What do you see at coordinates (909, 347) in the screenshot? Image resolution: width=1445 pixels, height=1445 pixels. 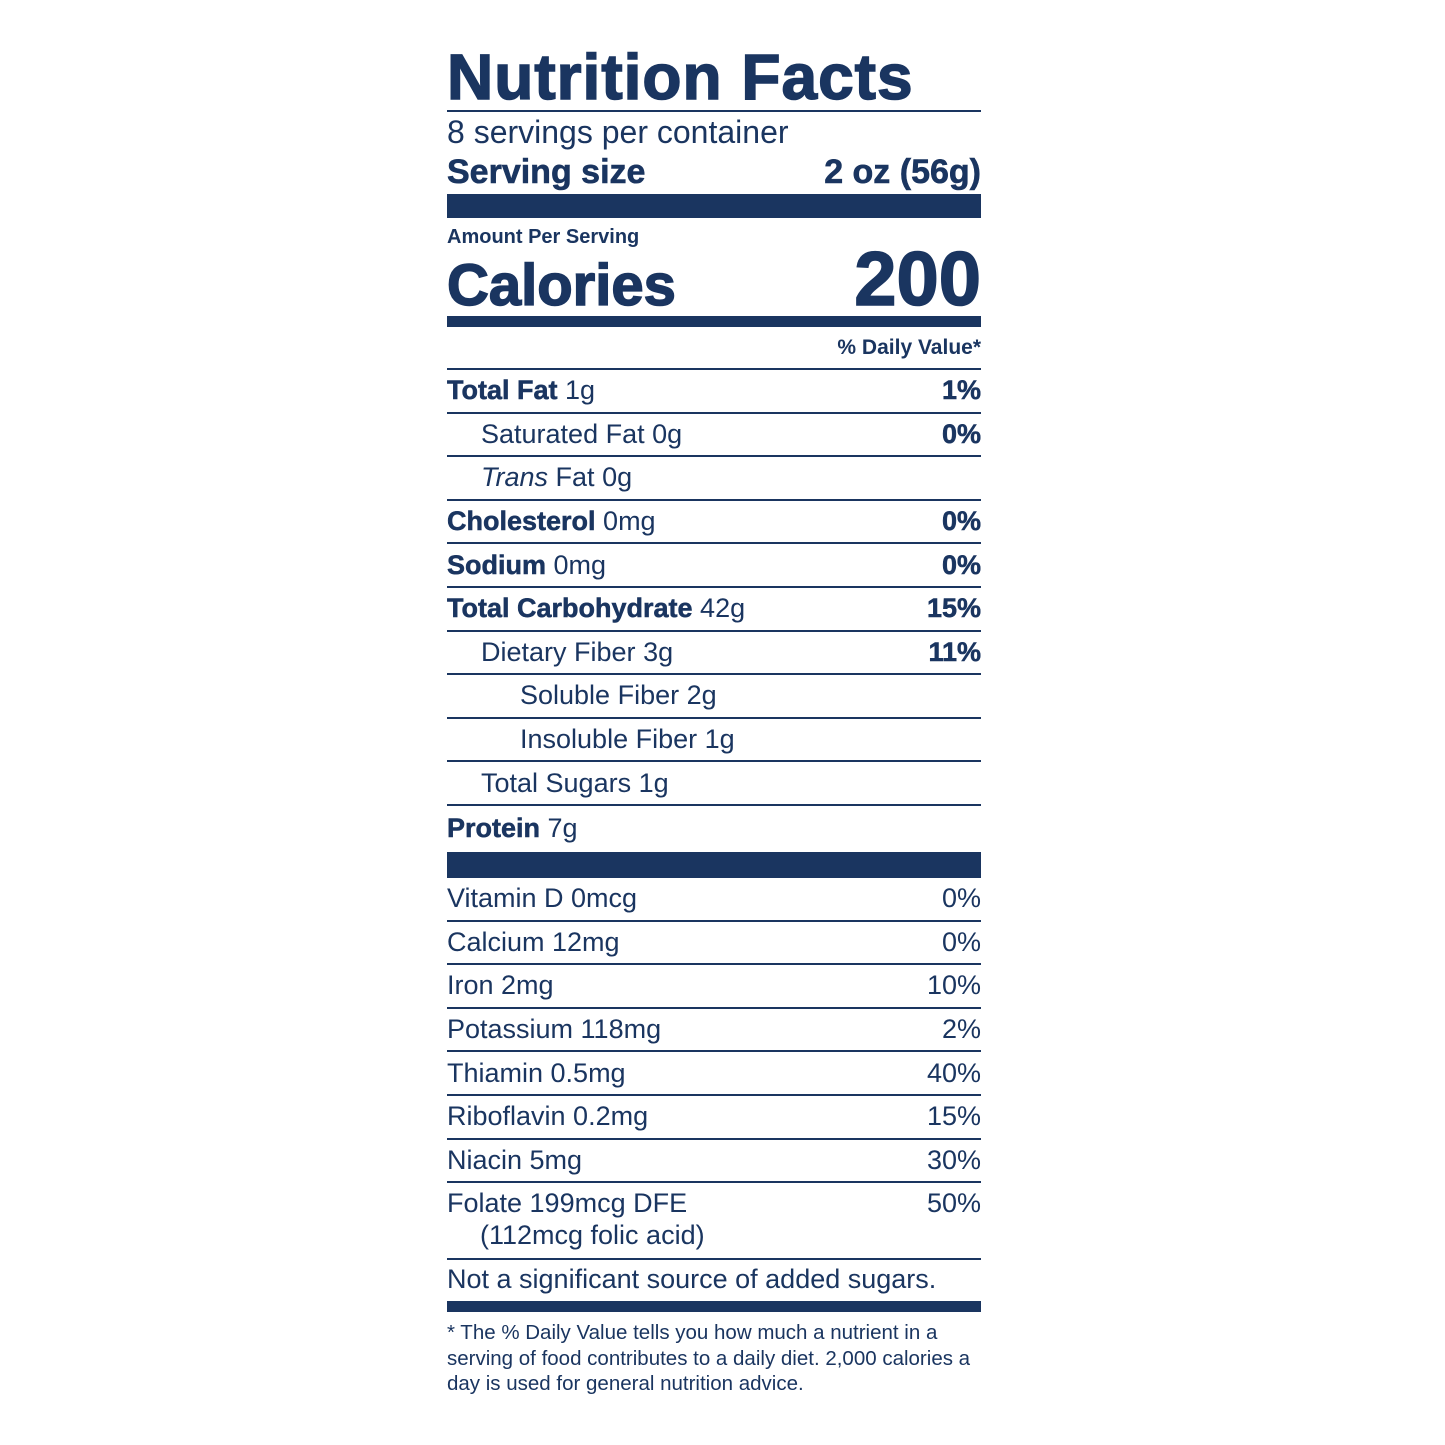 I see `daily-value-header: % Daily Value*` at bounding box center [909, 347].